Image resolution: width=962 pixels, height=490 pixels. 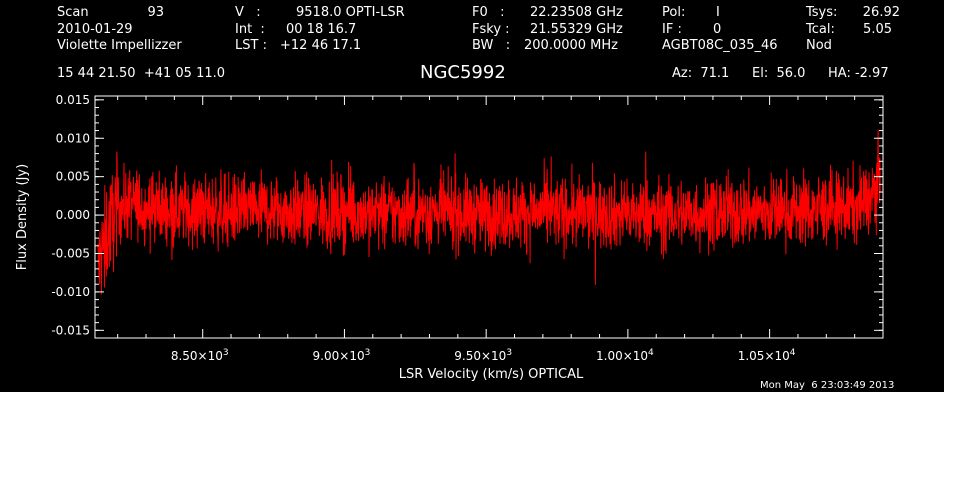 I want to click on if-value: 0, so click(x=717, y=29).